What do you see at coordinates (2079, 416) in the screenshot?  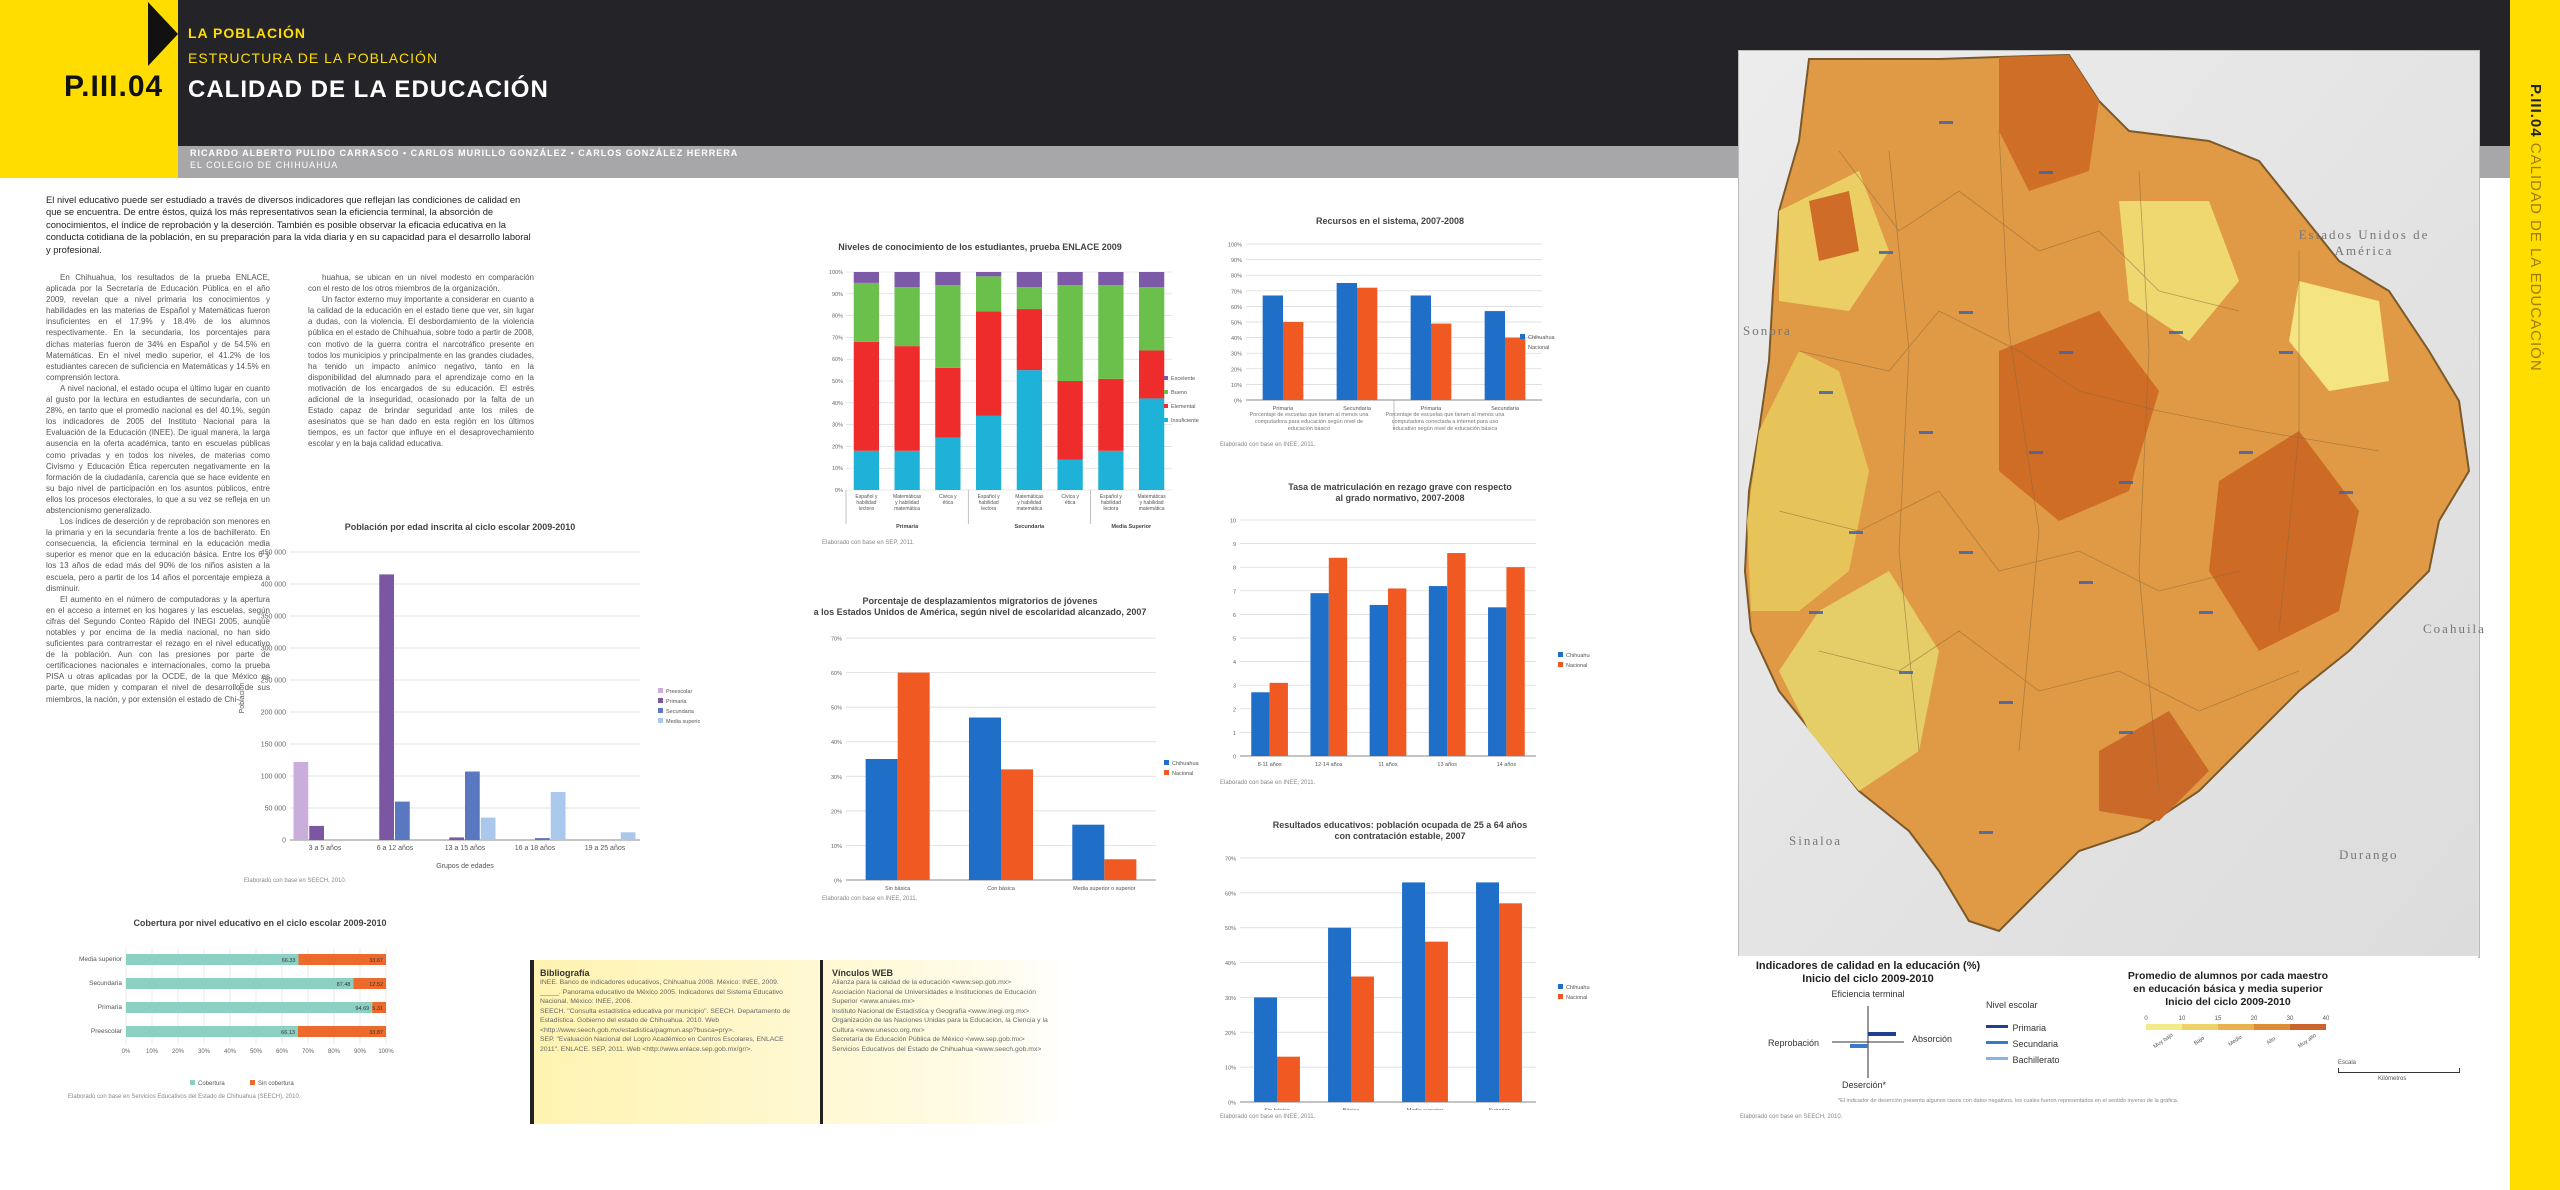 I see `region-dark-center` at bounding box center [2079, 416].